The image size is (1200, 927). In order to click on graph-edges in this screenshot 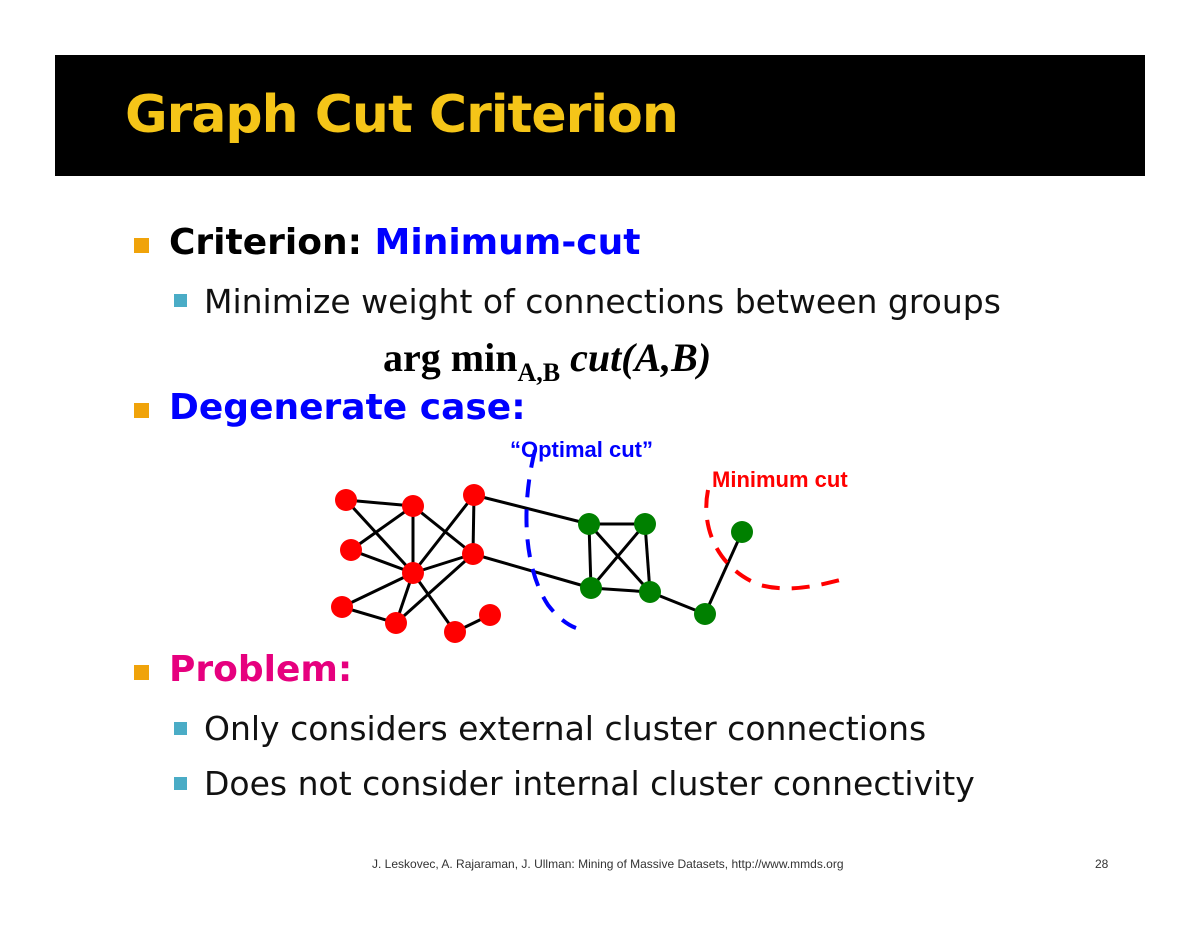, I will do `click(542, 563)`.